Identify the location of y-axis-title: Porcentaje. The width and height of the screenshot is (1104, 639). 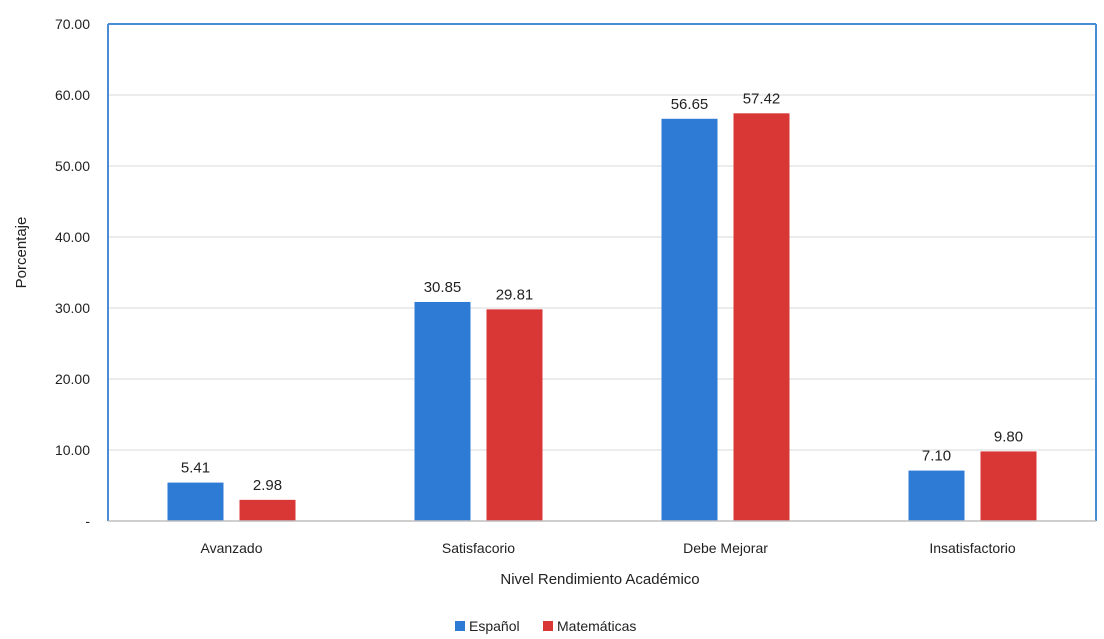
(21, 253).